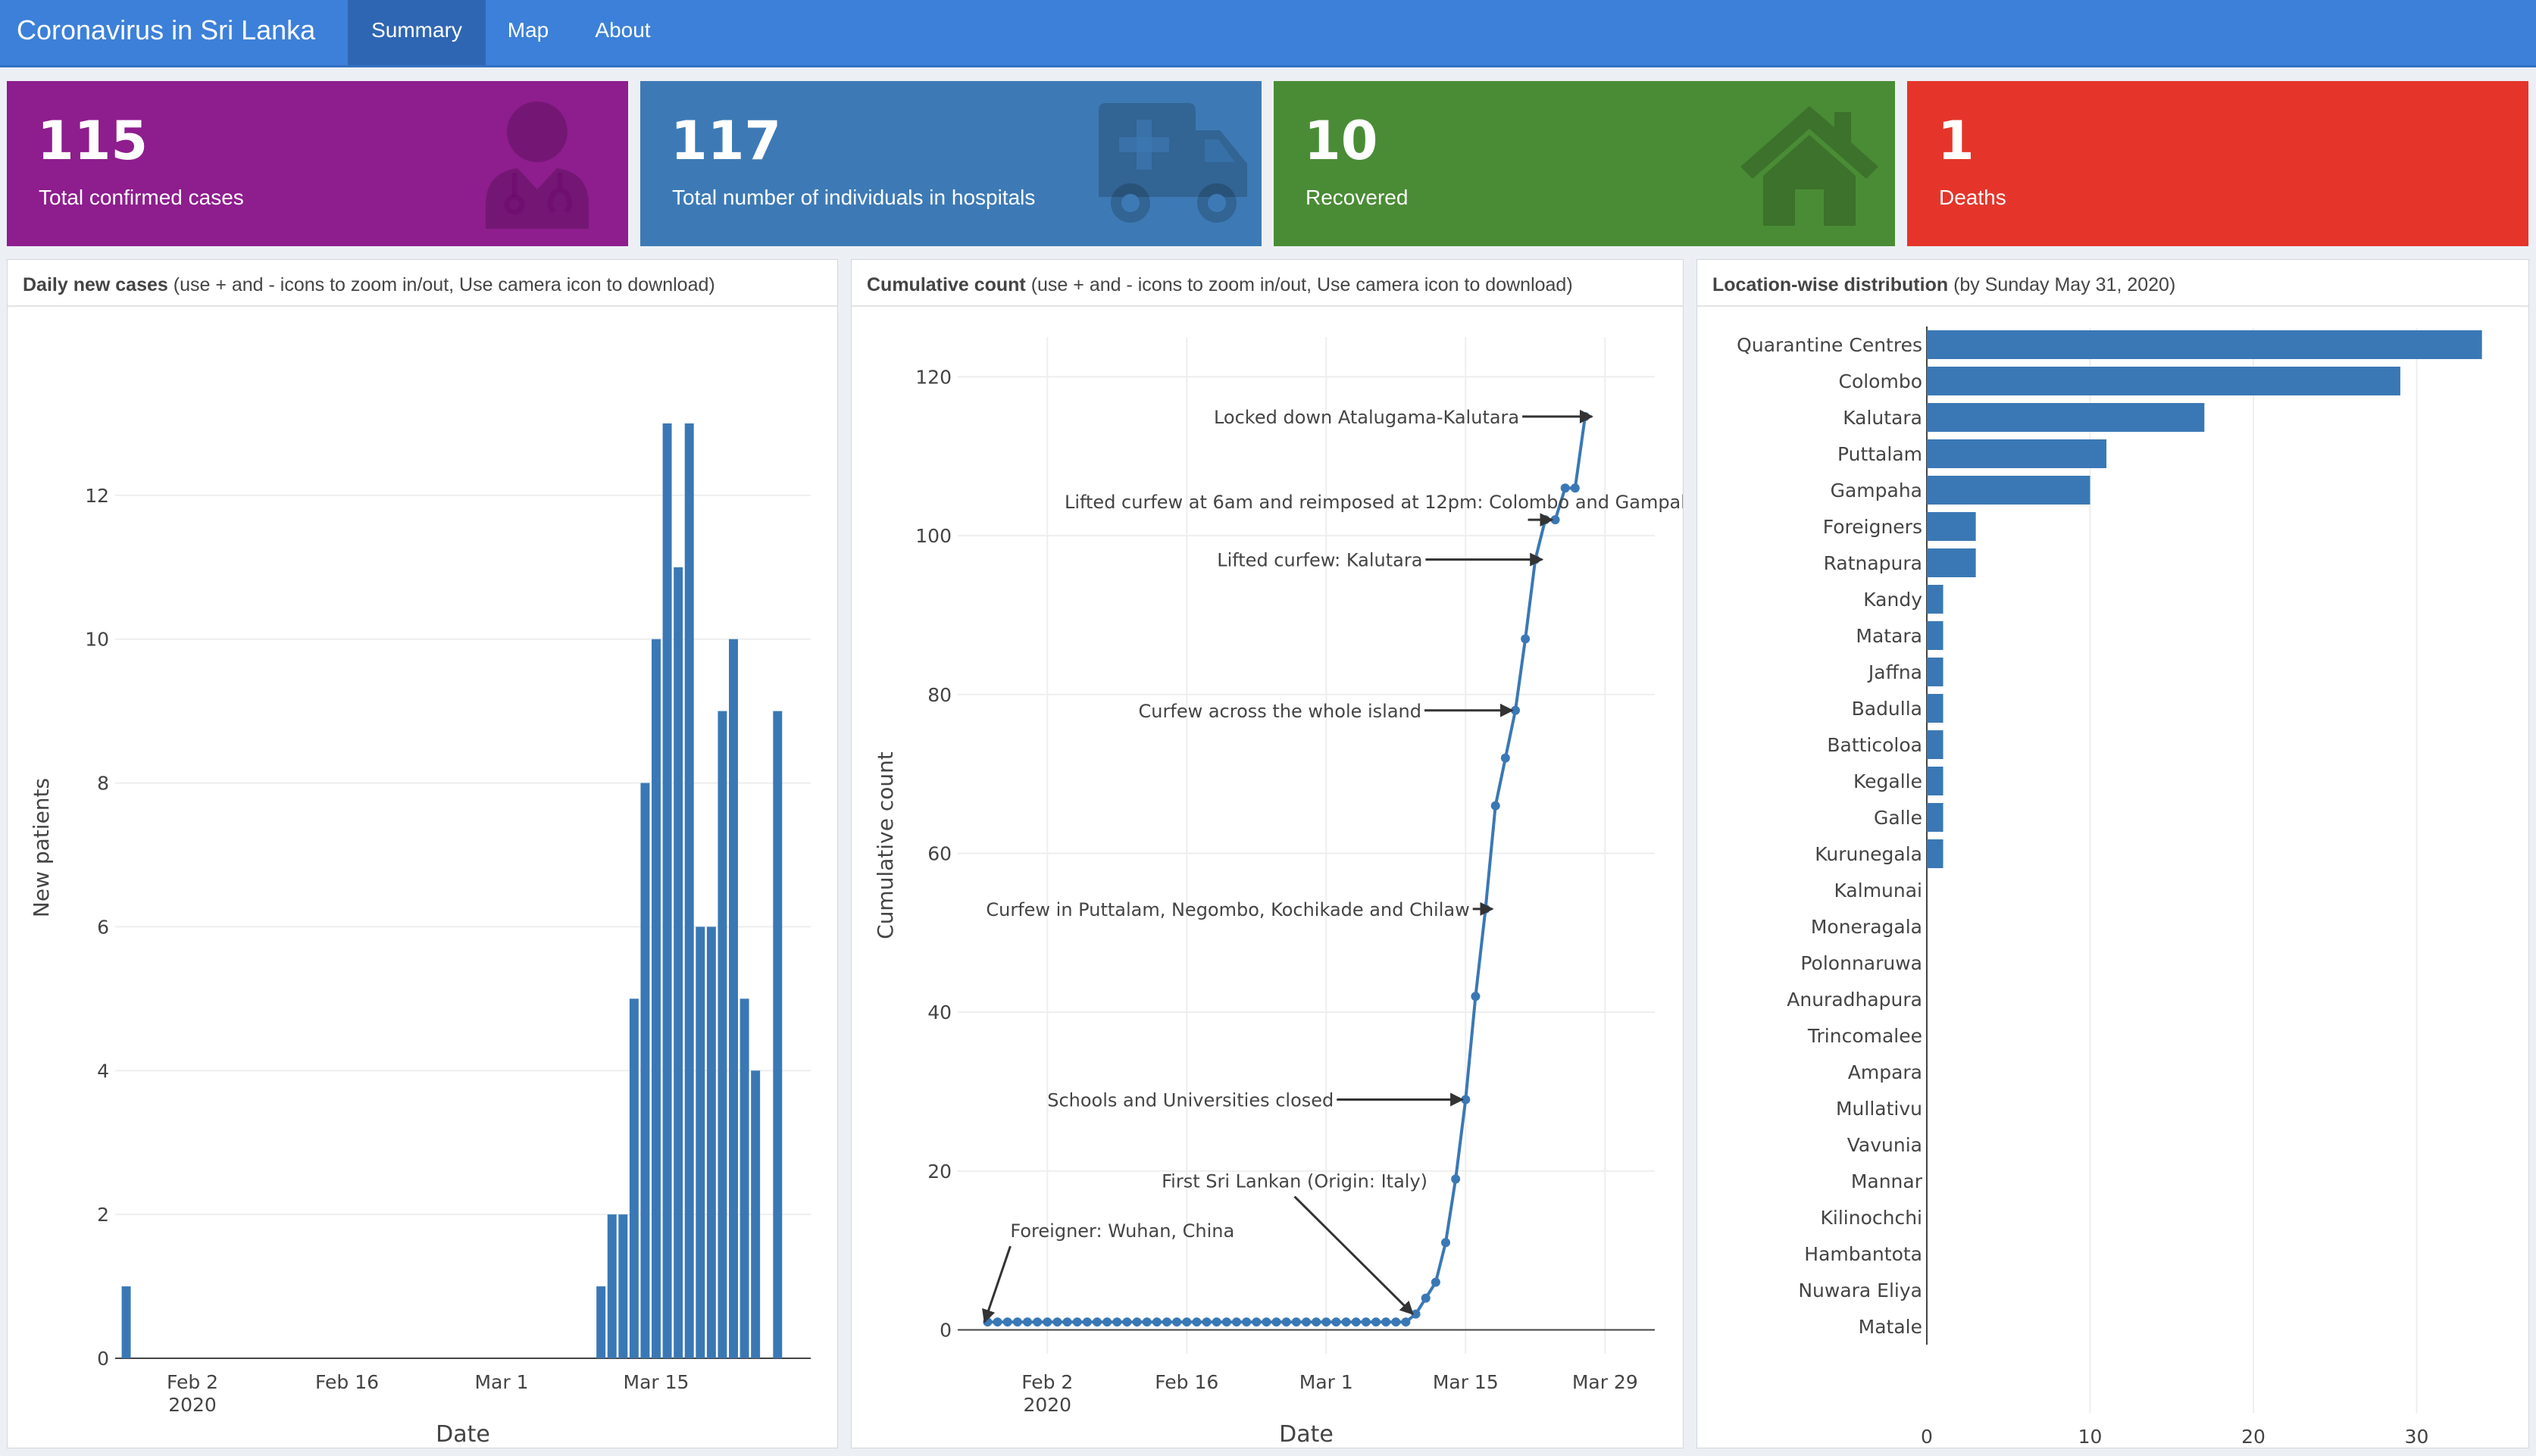  I want to click on cumulative-title: Cumulative count, so click(946, 284).